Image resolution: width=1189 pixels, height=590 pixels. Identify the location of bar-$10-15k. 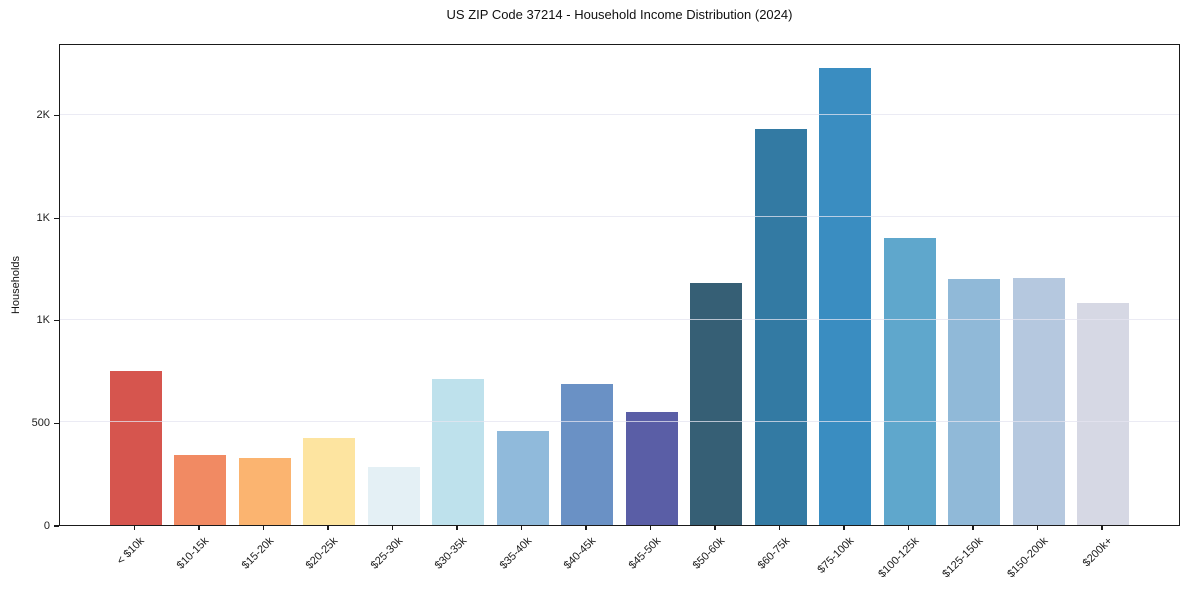
(200, 490).